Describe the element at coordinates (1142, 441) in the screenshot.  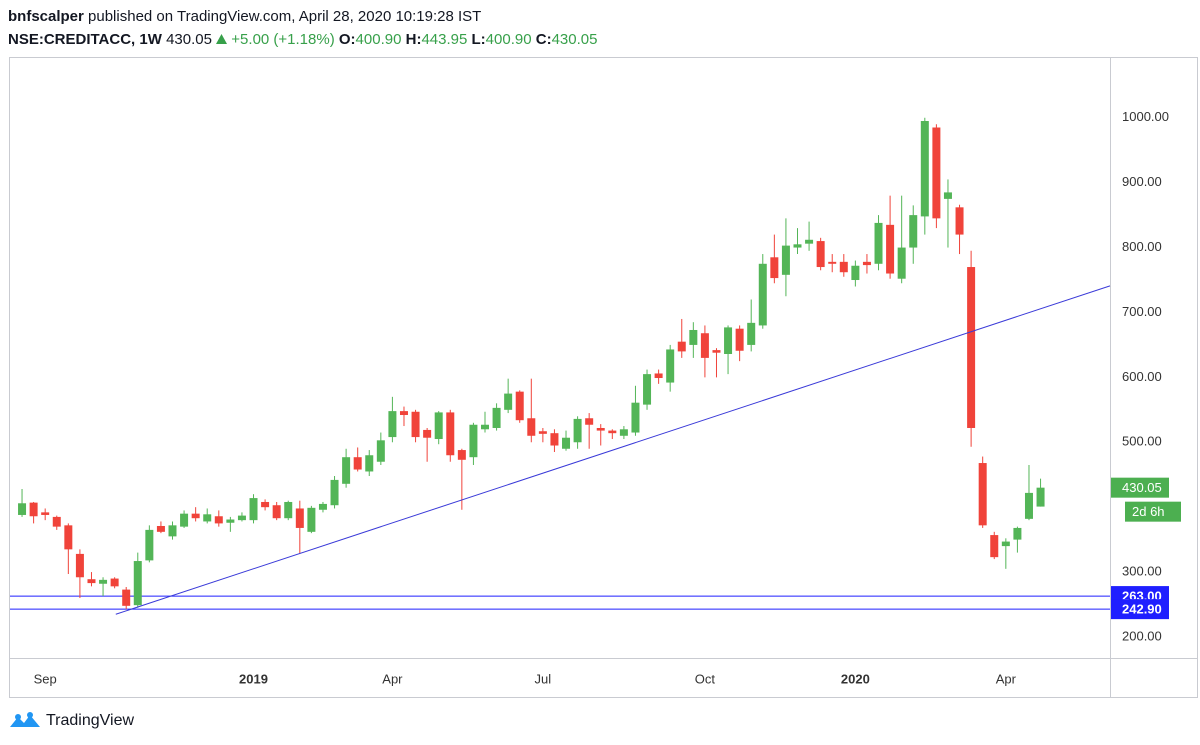
I see `y-tick-label: 500.00` at that location.